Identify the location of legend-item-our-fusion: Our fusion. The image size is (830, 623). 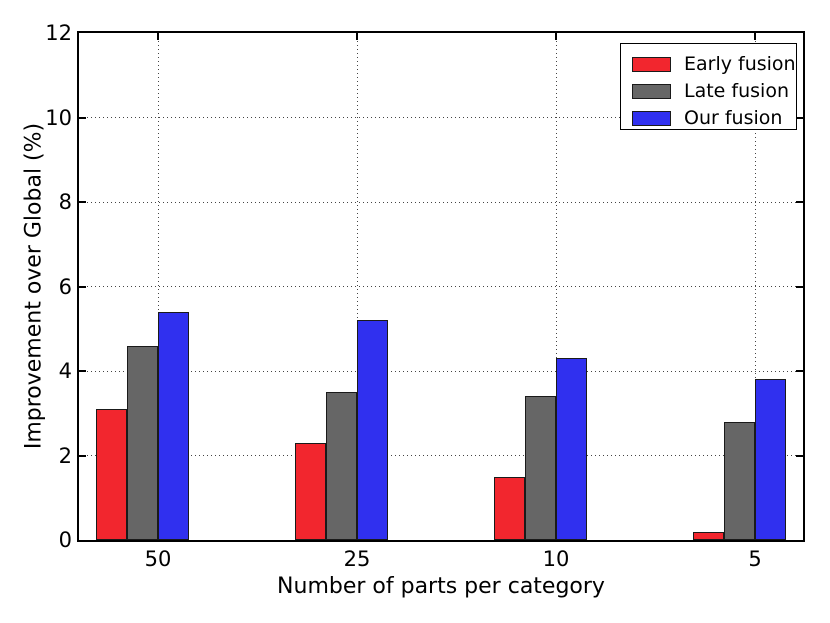
(714, 118).